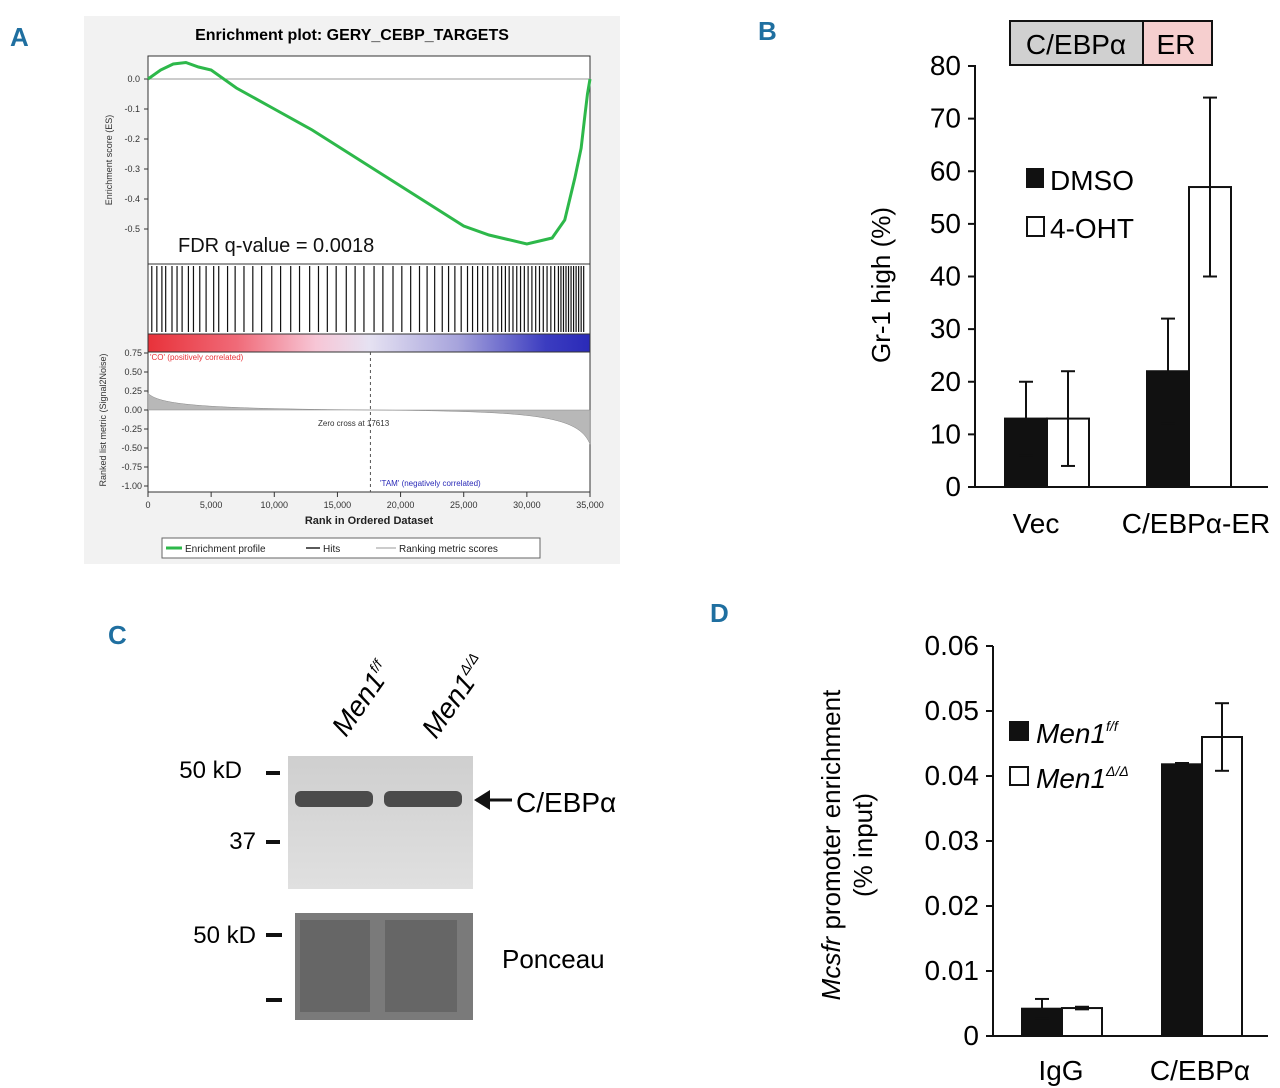 This screenshot has height=1088, width=1280. What do you see at coordinates (133, 353) in the screenshot?
I see `metric-tick-label: 0.75` at bounding box center [133, 353].